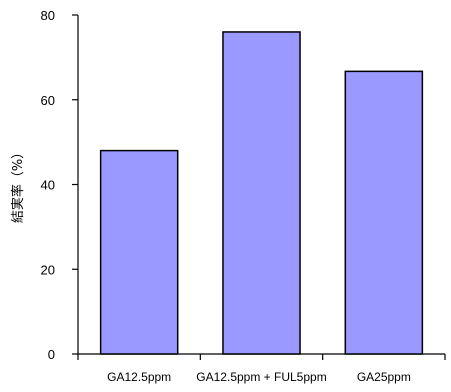 Image resolution: width=451 pixels, height=392 pixels. What do you see at coordinates (48, 185) in the screenshot?
I see `y-tick-label: 40` at bounding box center [48, 185].